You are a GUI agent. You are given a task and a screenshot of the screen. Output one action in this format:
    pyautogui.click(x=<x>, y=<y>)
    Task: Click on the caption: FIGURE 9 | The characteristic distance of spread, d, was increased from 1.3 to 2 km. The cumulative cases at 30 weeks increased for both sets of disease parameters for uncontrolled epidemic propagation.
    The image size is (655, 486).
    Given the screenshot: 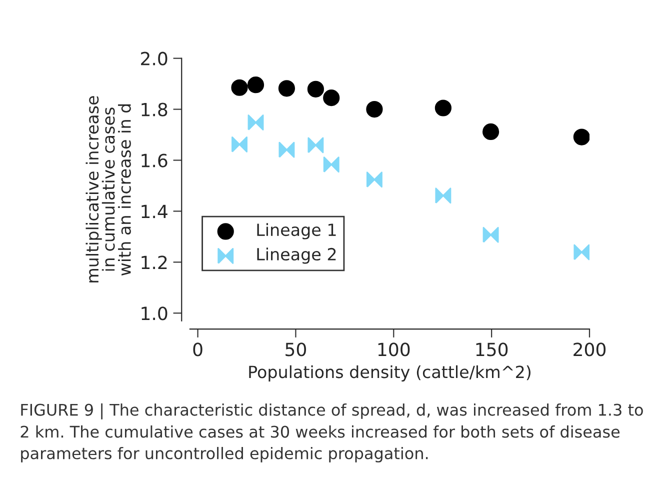 What is the action you would take?
    pyautogui.click(x=331, y=432)
    